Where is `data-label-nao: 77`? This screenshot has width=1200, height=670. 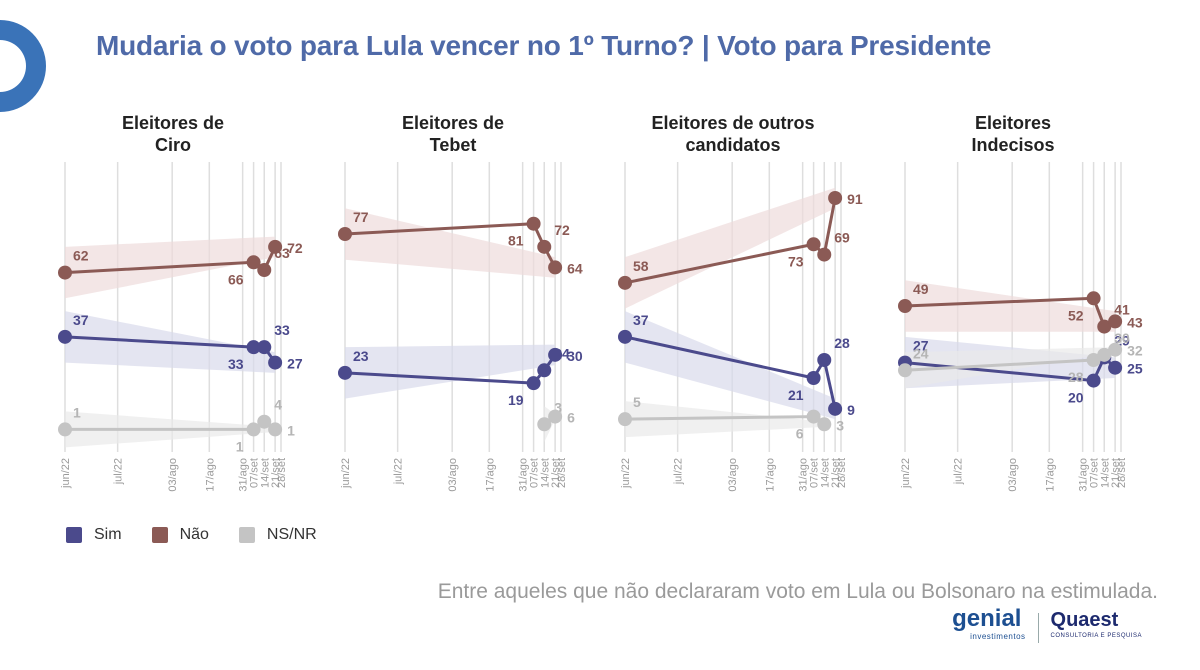
data-label-nao: 77 is located at coordinates (361, 217).